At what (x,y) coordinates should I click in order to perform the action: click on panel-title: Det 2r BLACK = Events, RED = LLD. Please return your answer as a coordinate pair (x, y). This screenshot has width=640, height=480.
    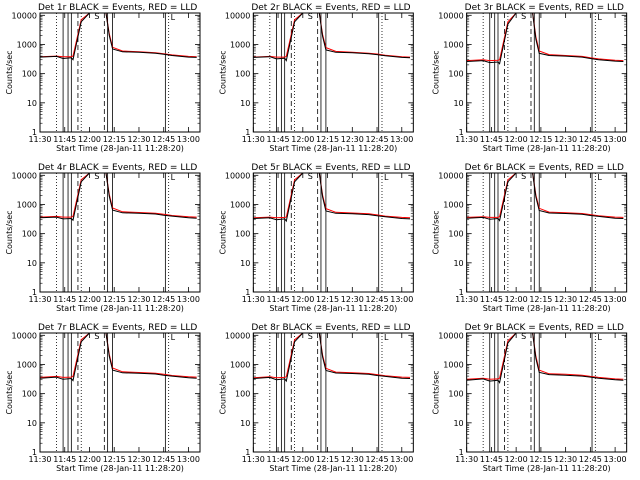
    Looking at the image, I should click on (330, 8).